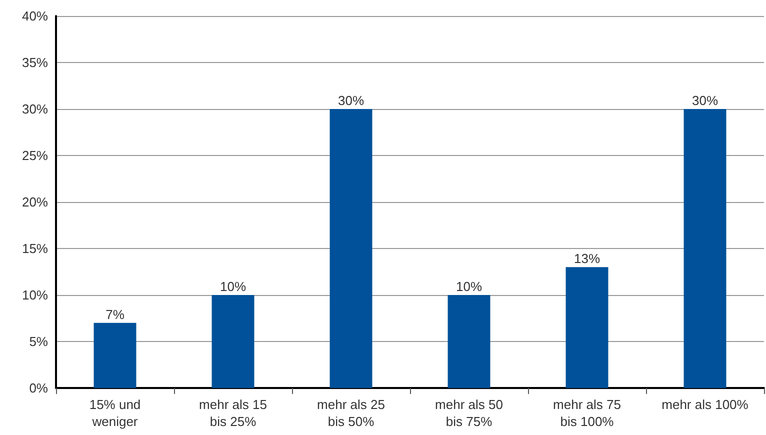  What do you see at coordinates (38, 341) in the screenshot?
I see `y-tick-label: 5%` at bounding box center [38, 341].